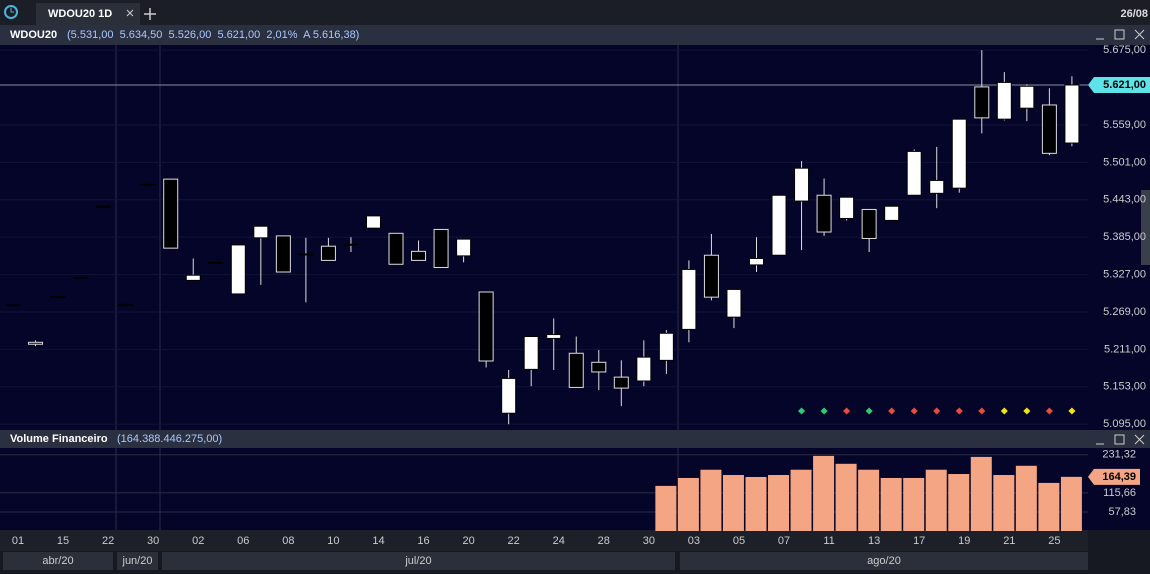 Image resolution: width=1150 pixels, height=574 pixels. What do you see at coordinates (1124, 387) in the screenshot?
I see `y-tick-label: 5.153,00` at bounding box center [1124, 387].